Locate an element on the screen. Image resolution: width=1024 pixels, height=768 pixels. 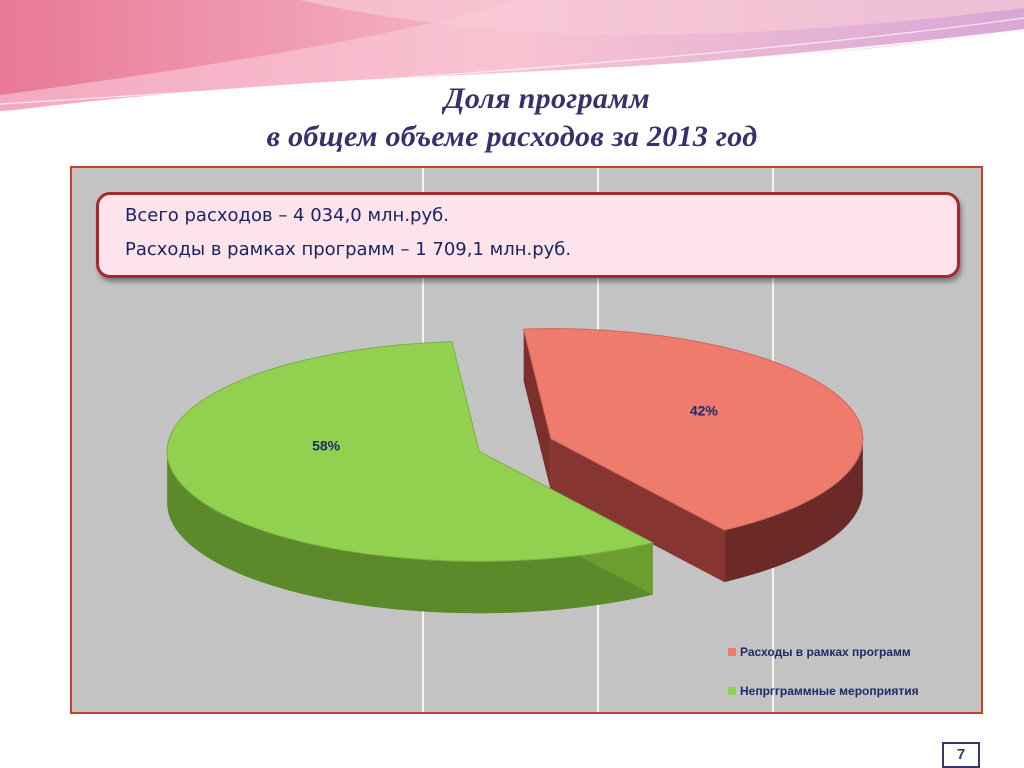
total-expenses-text: Всего расходов – 4 034,0 млн.руб. is located at coordinates (287, 215).